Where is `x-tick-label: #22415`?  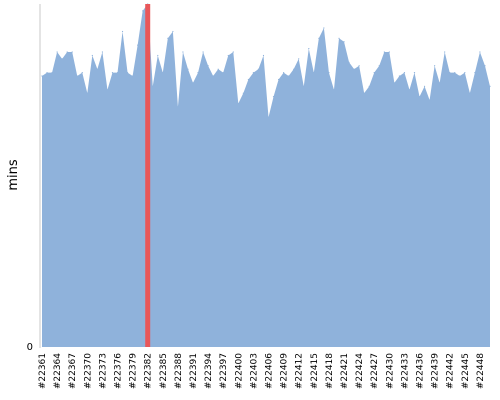 x-tick-label: #22415 is located at coordinates (315, 371).